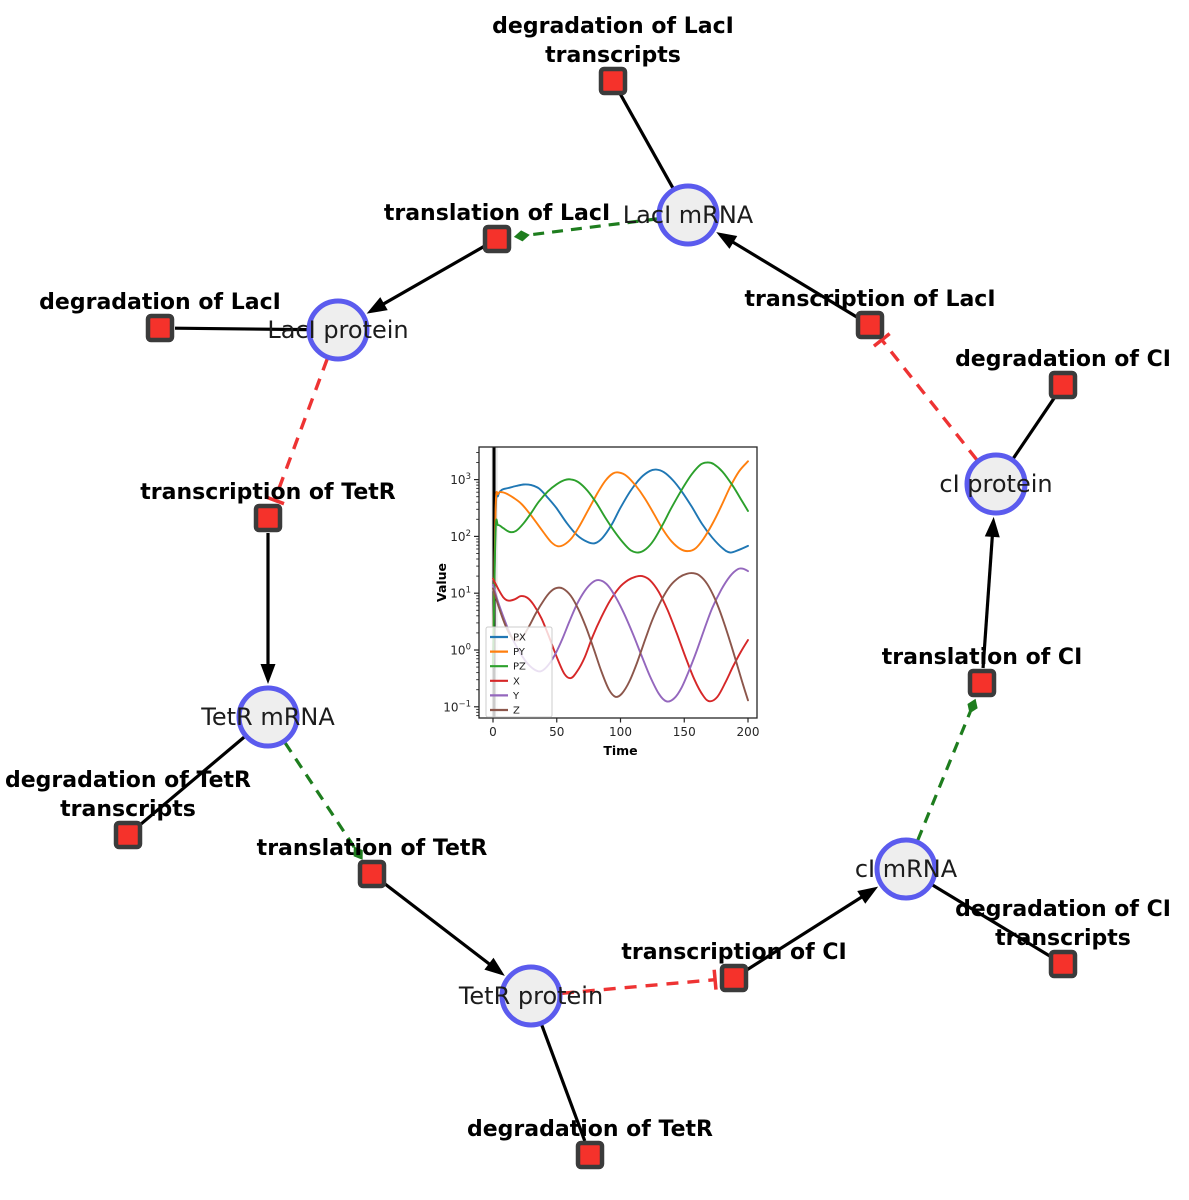  What do you see at coordinates (516, 681) in the screenshot?
I see `chart-legend-label-X: X` at bounding box center [516, 681].